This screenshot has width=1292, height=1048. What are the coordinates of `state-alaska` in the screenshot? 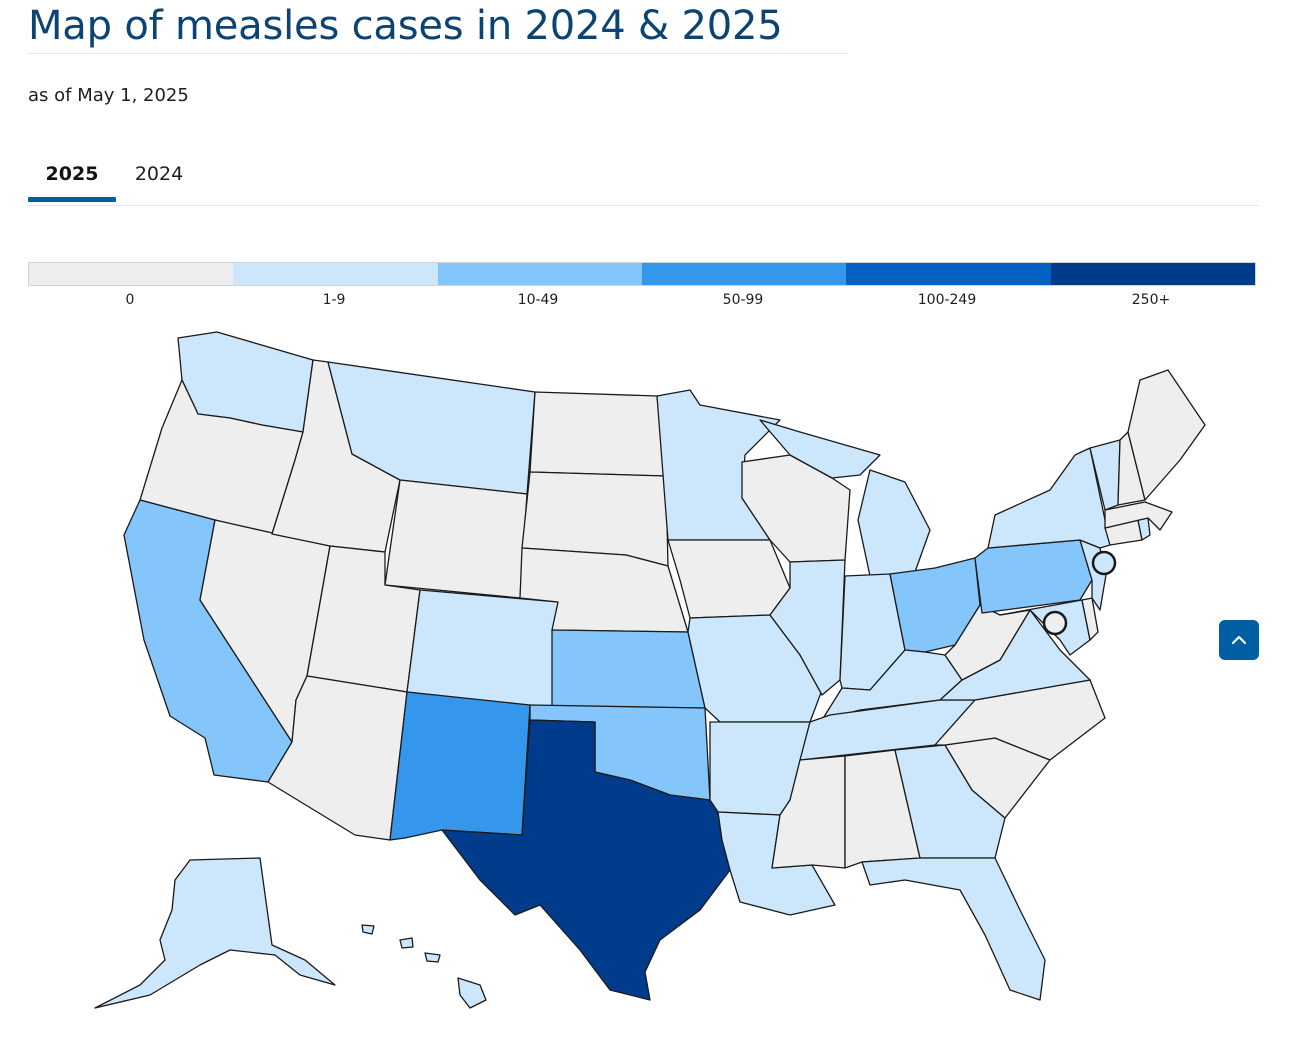 It's located at (215, 933).